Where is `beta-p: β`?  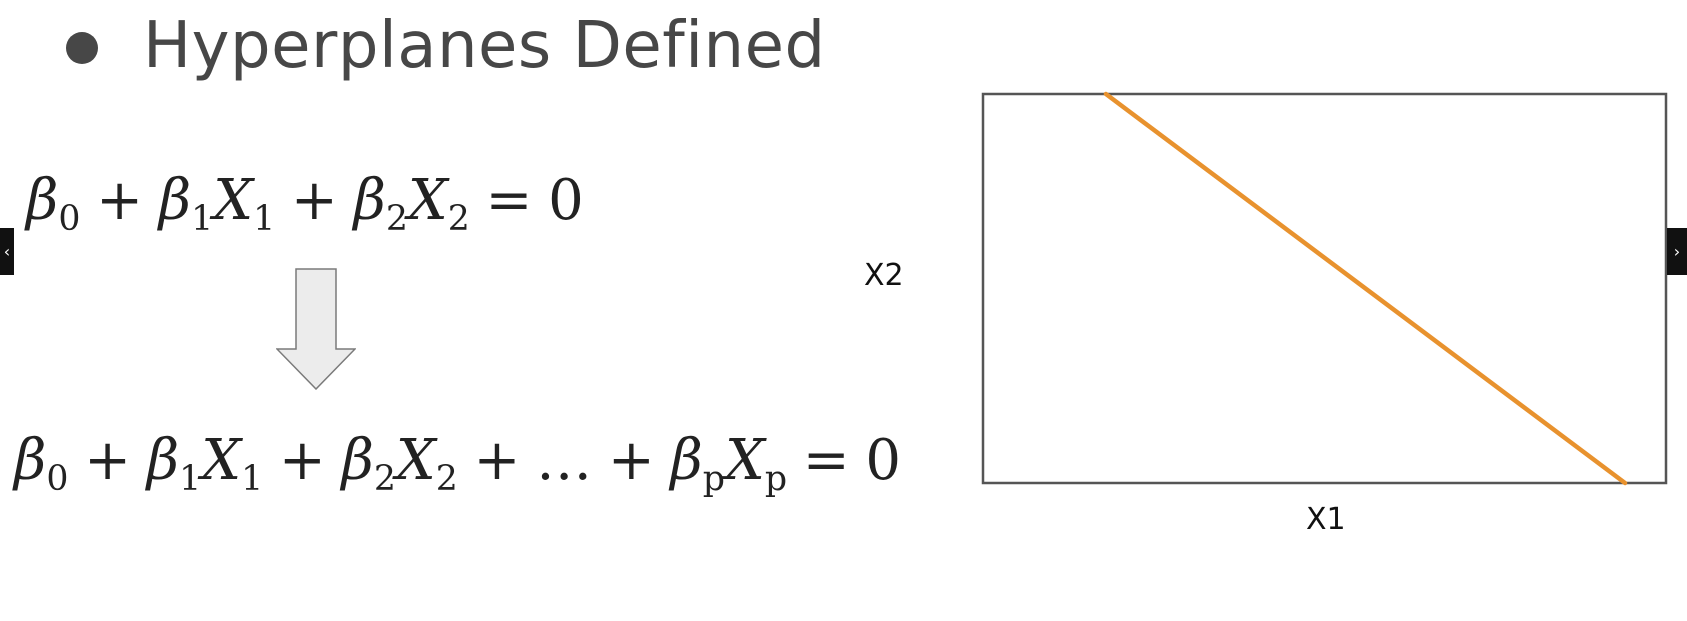 beta-p: β is located at coordinates (686, 460).